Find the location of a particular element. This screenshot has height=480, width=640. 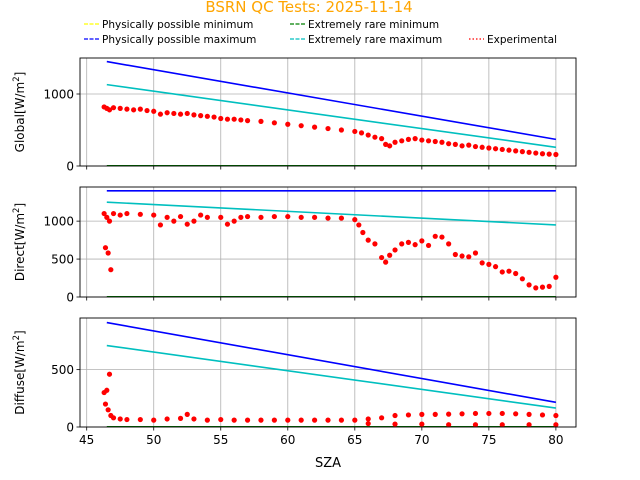

series-extremely-rare-maximum is located at coordinates (331, 116).